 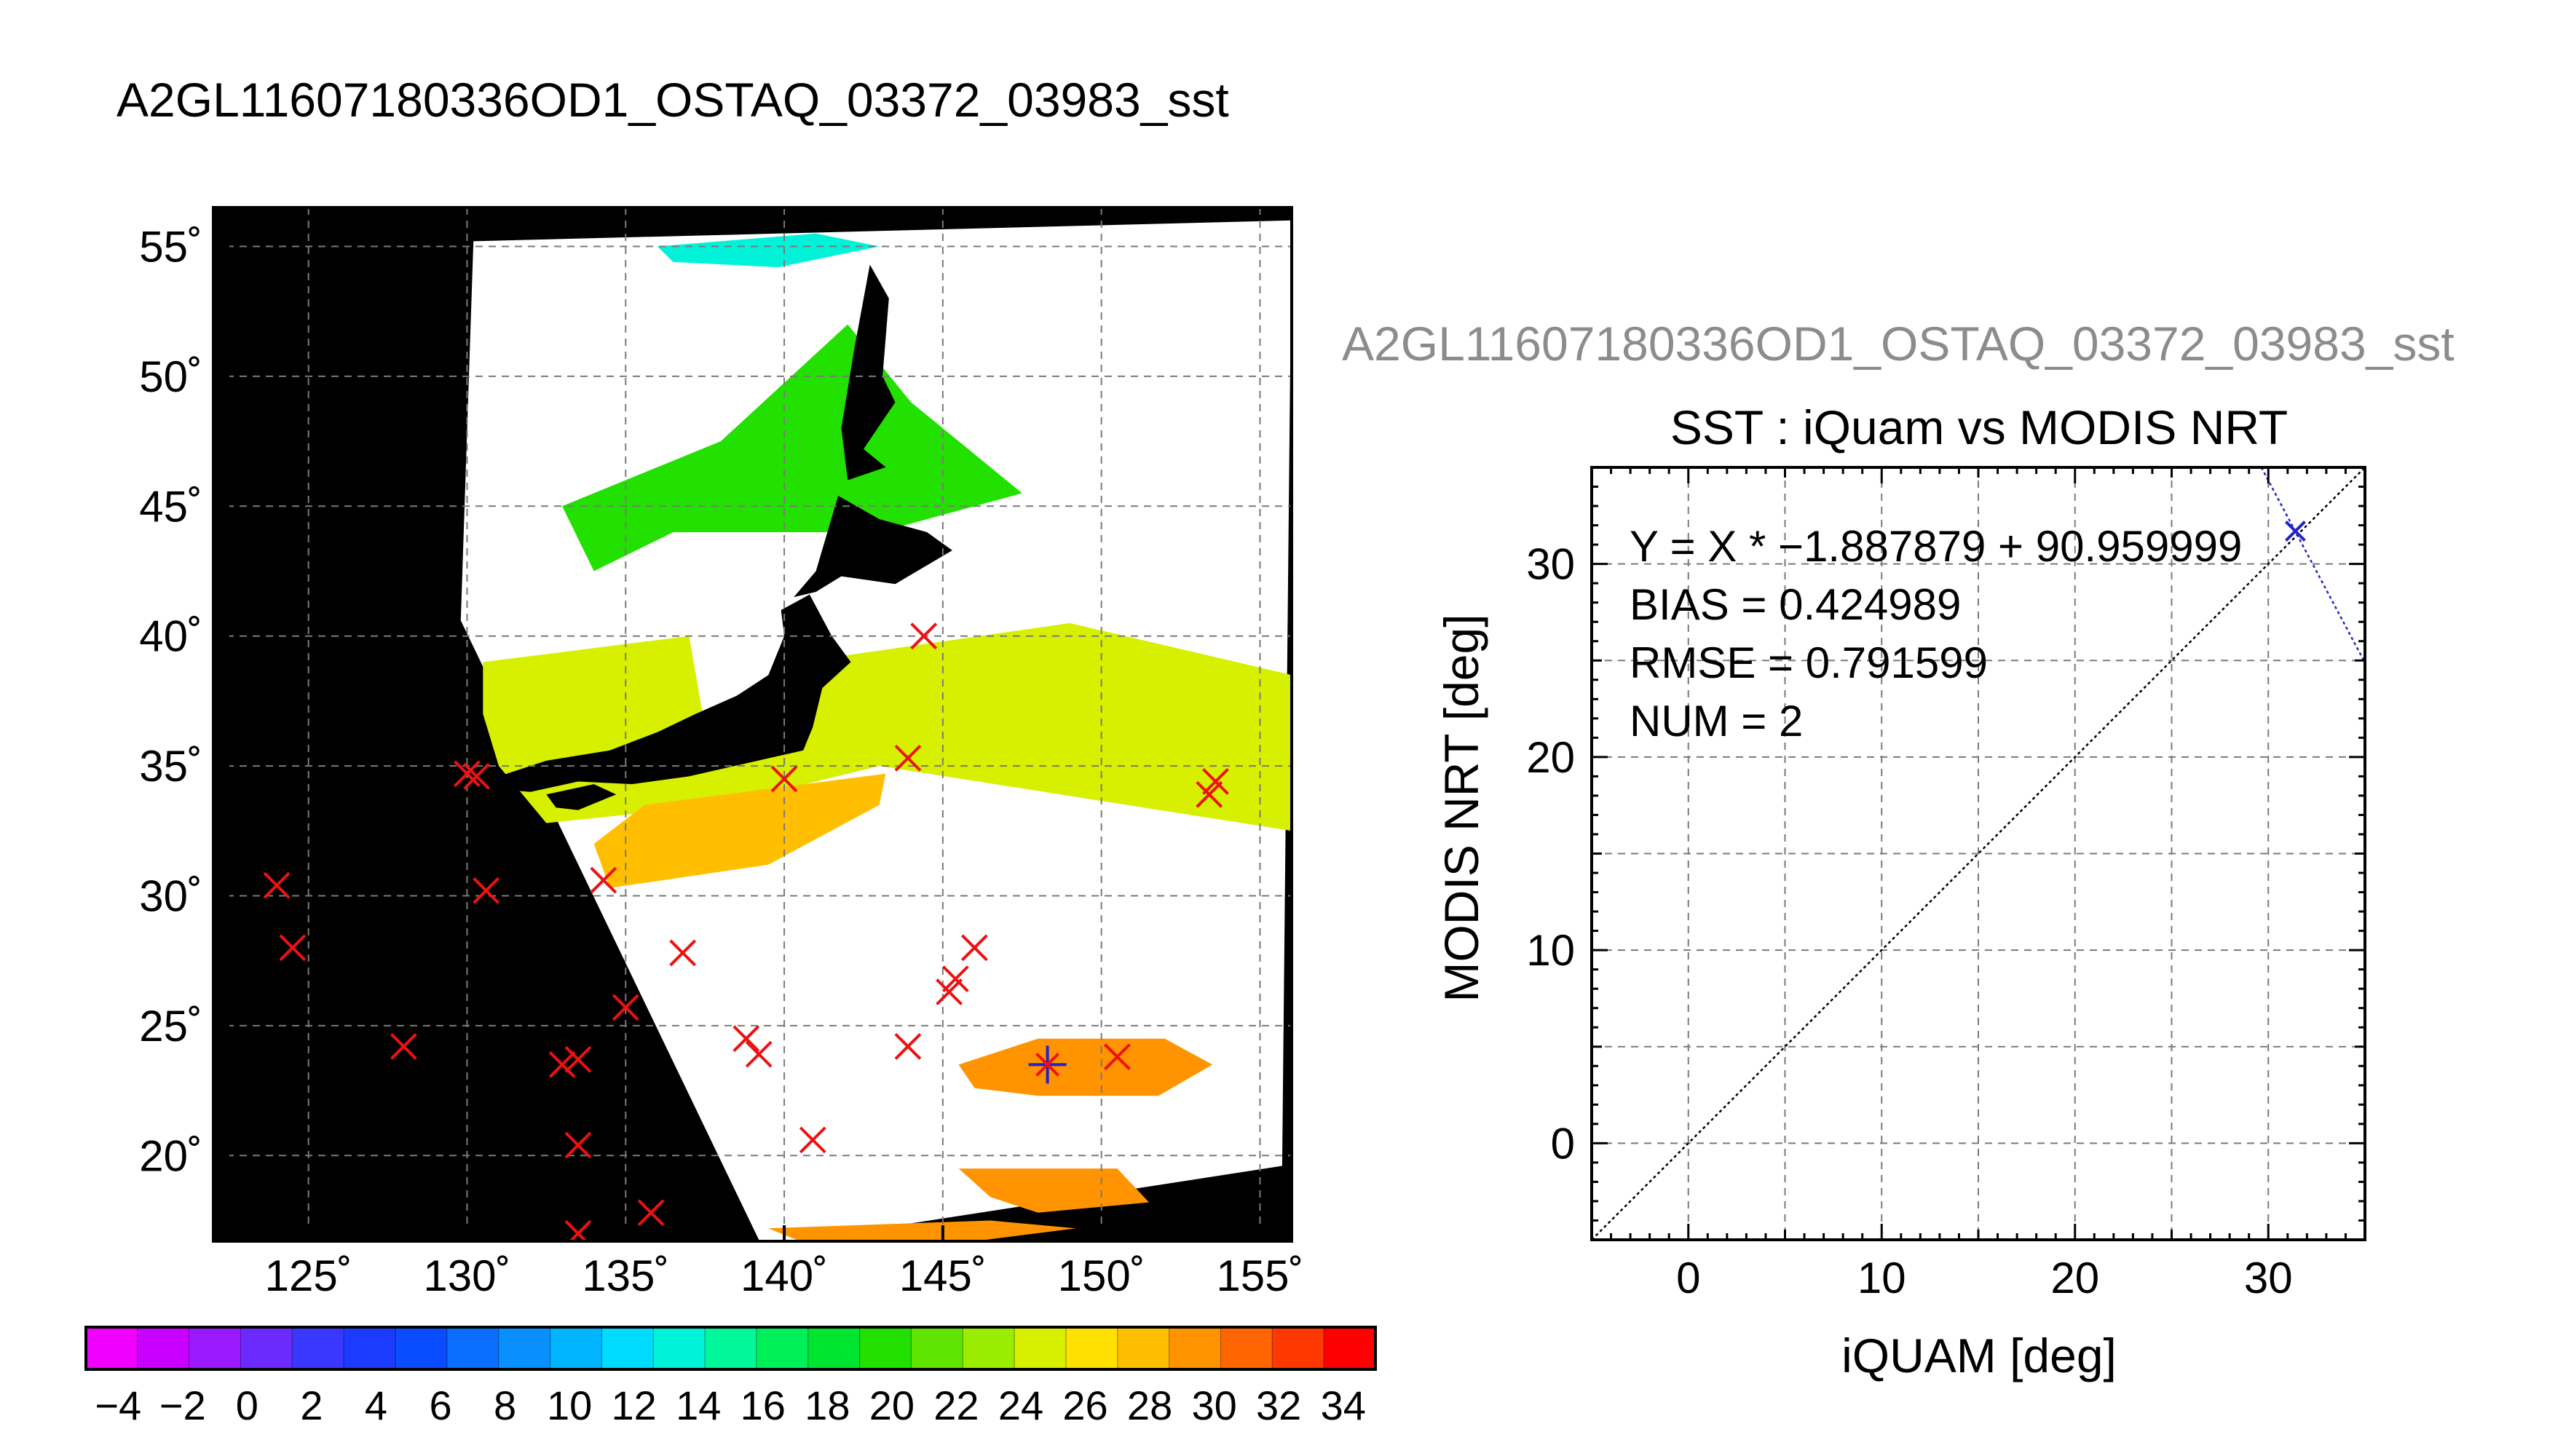 What do you see at coordinates (308, 1275) in the screenshot?
I see `map-lon-tick-label: 125˚` at bounding box center [308, 1275].